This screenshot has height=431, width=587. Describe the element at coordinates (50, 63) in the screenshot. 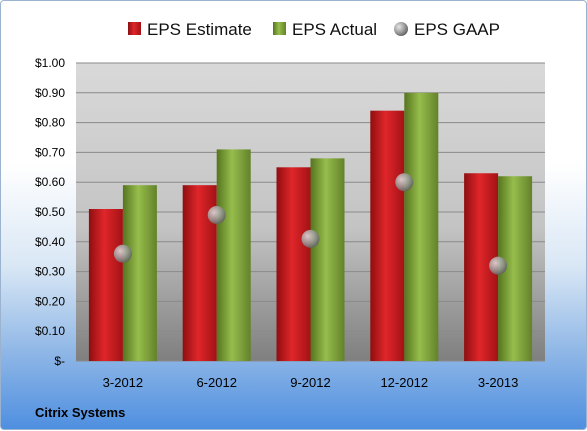

I see `y-tick-label: $1.00` at that location.